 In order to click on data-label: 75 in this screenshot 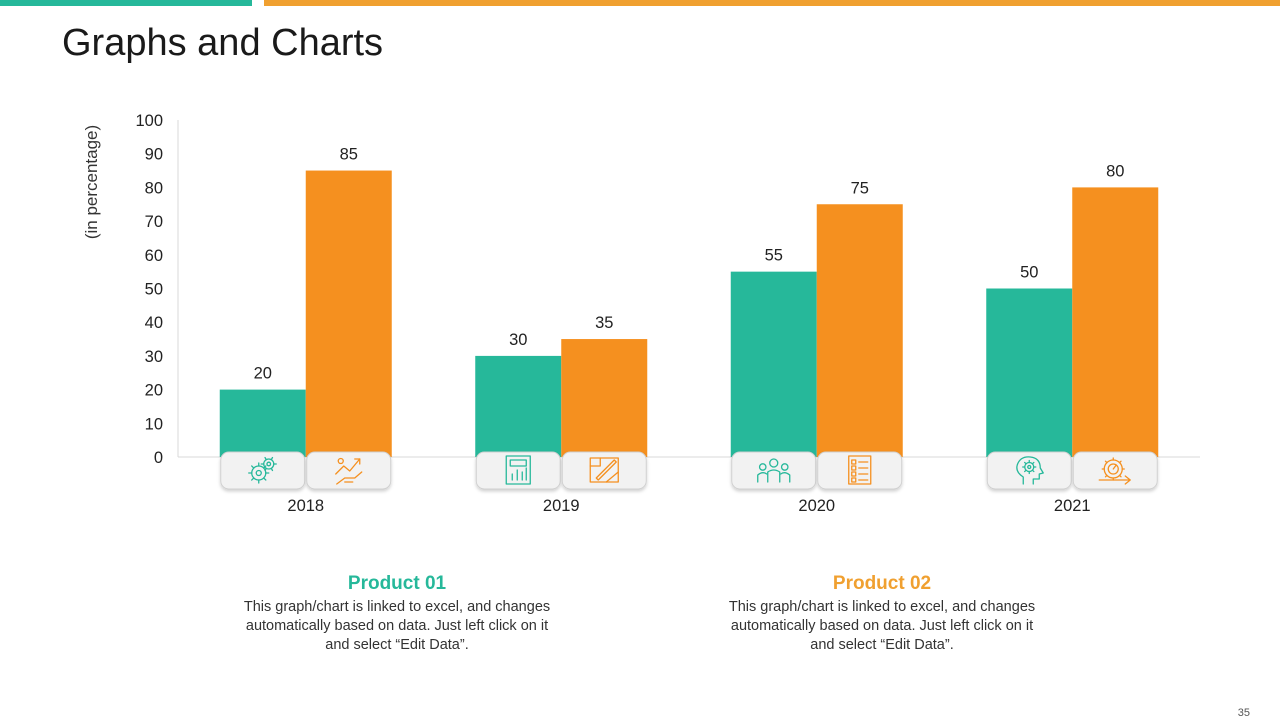, I will do `click(860, 188)`.